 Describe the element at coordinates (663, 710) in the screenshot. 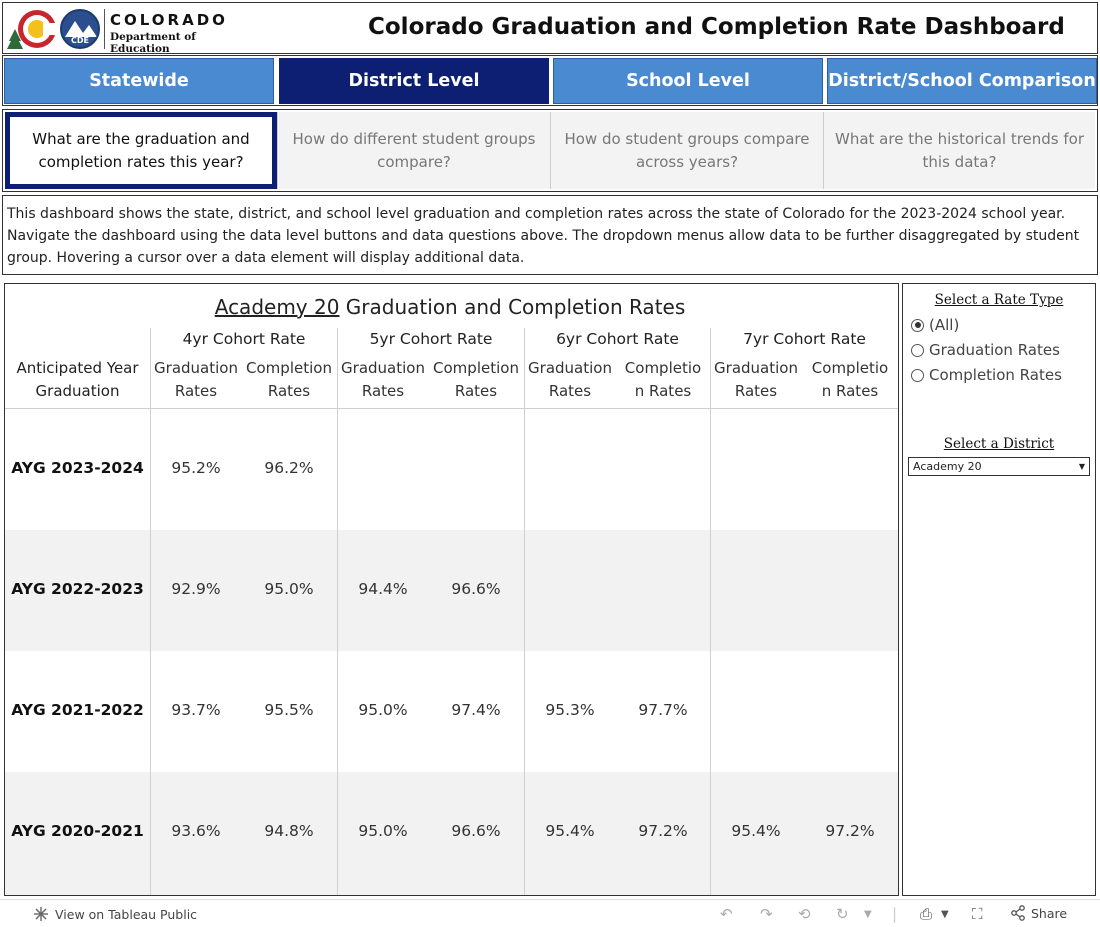

I see `table-cell: 97.7%` at that location.